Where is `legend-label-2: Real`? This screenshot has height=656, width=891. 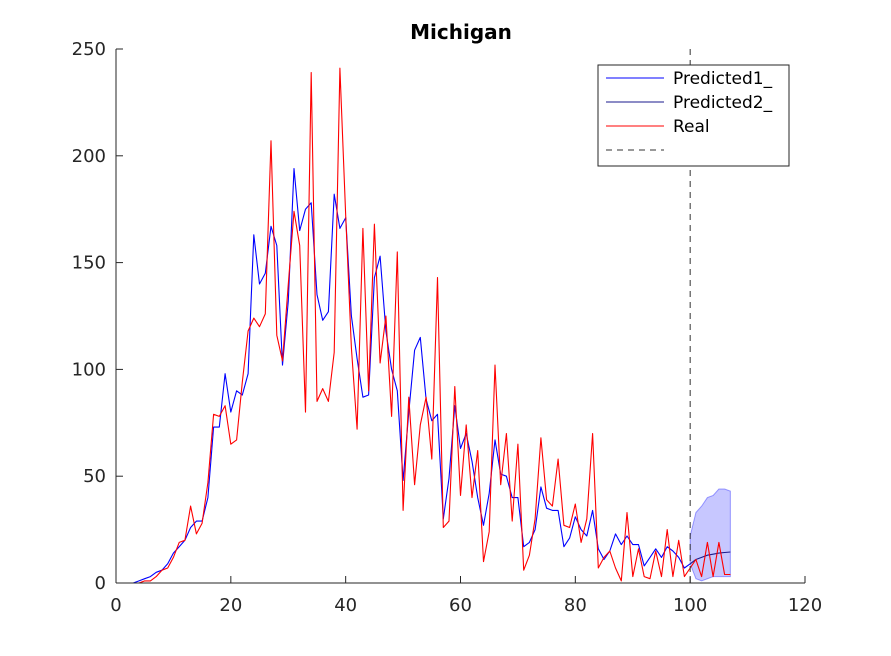
legend-label-2: Real is located at coordinates (691, 127).